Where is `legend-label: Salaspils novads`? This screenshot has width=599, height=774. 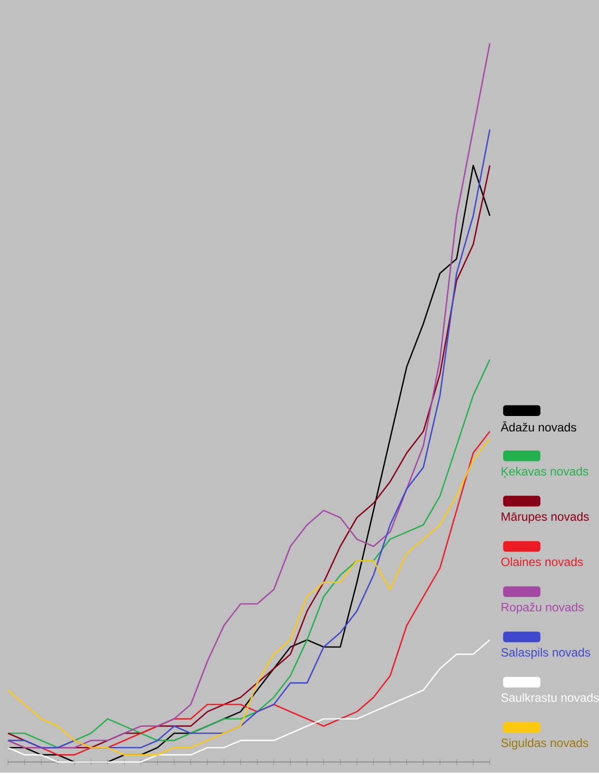 legend-label: Salaspils novads is located at coordinates (545, 653).